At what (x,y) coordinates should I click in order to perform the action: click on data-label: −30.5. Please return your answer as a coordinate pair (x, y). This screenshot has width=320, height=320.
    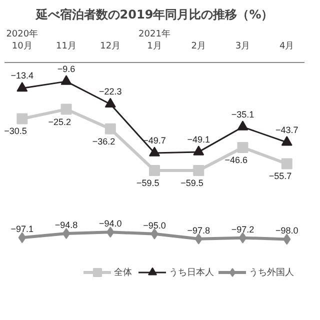
    Looking at the image, I should click on (15, 131).